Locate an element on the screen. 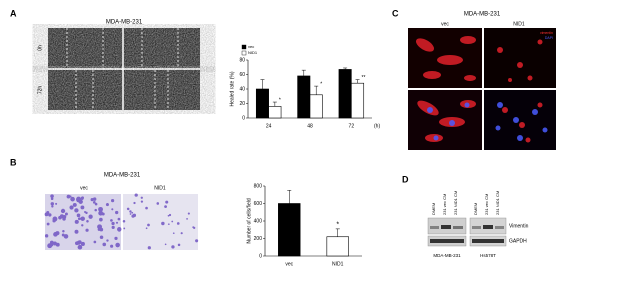  y-tick-label: 200 is located at coordinates (258, 239).